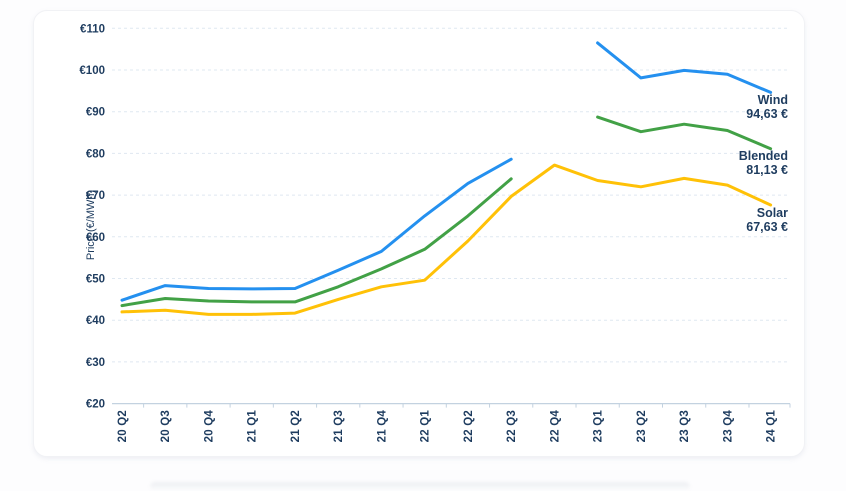 The width and height of the screenshot is (846, 491). What do you see at coordinates (296, 426) in the screenshot?
I see `x-tick-label: 21 Q2` at bounding box center [296, 426].